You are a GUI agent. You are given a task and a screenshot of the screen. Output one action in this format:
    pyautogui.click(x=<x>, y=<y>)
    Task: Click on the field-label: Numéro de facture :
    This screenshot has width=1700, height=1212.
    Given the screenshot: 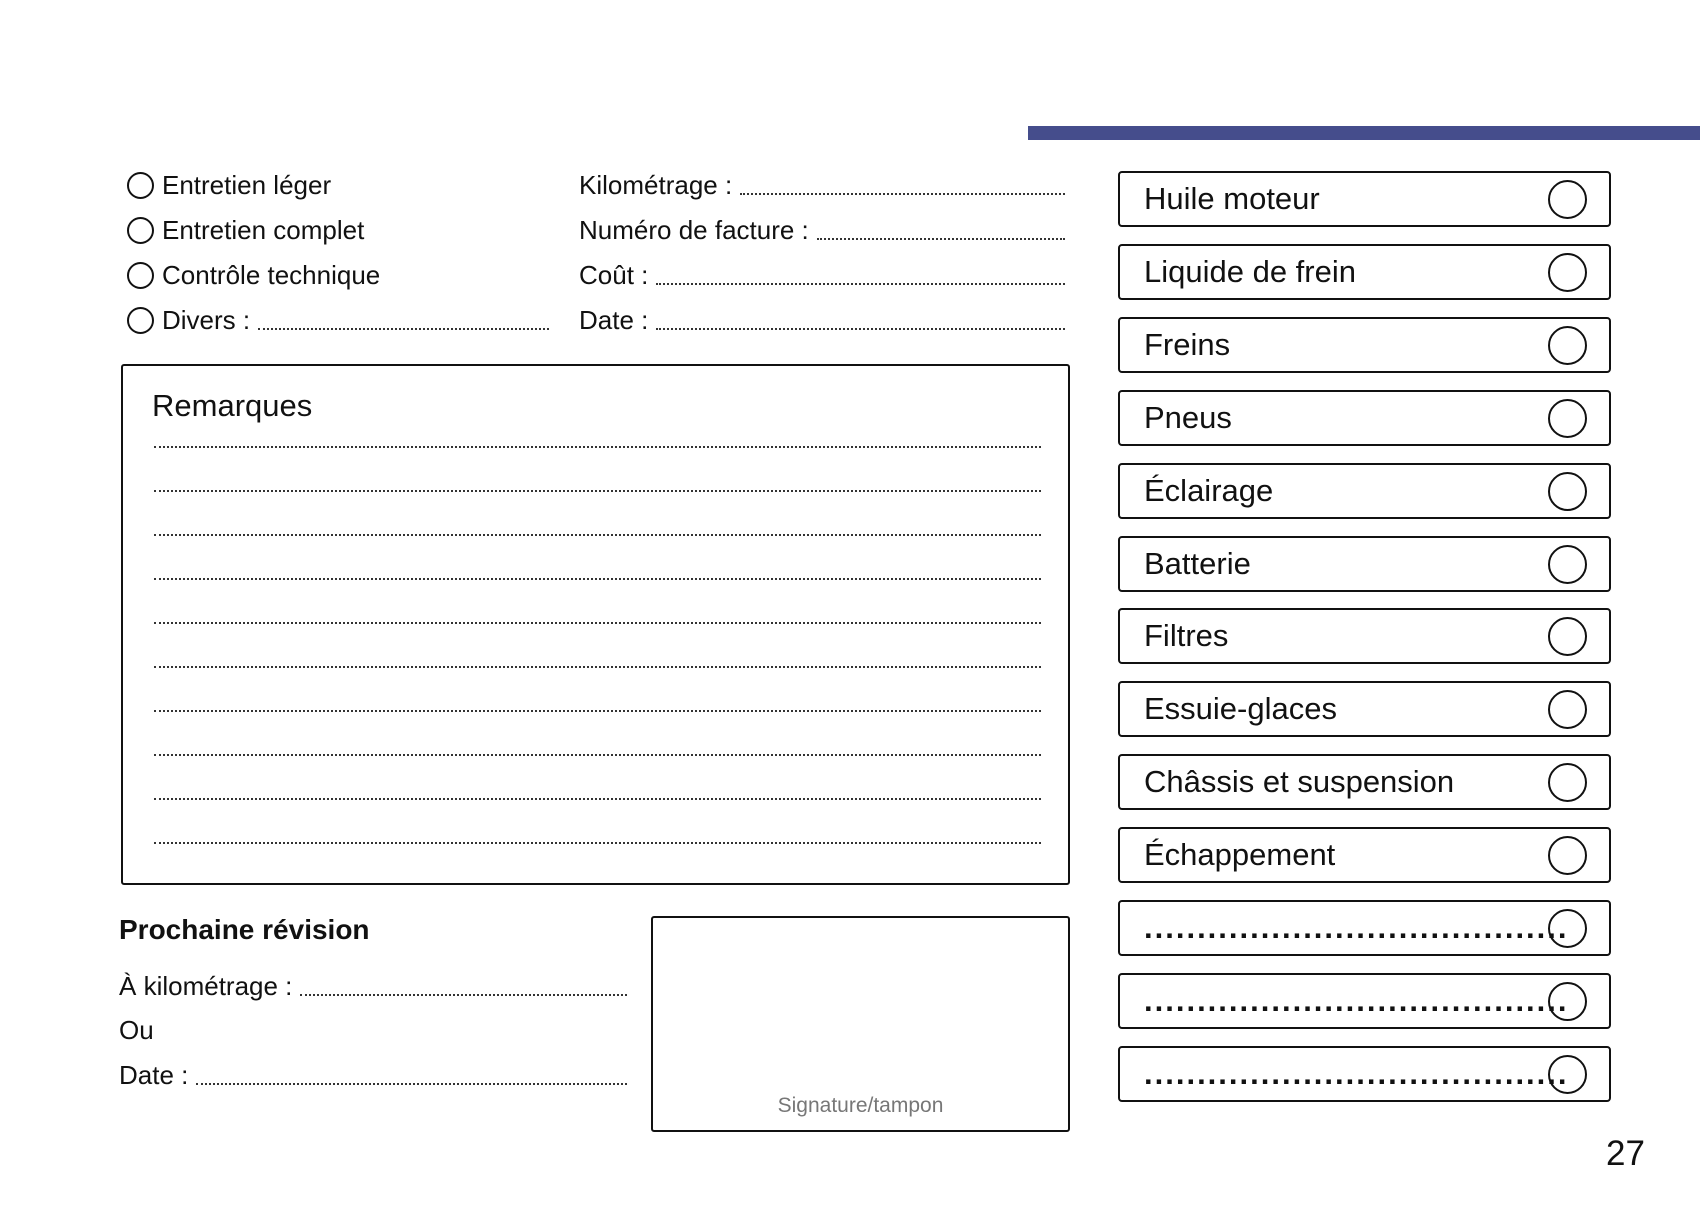 What is the action you would take?
    pyautogui.click(x=694, y=230)
    